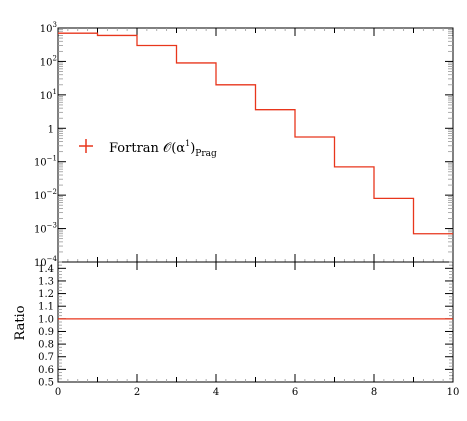  Describe the element at coordinates (46, 319) in the screenshot. I see `ratio-y-tick-label: 1.0` at that location.